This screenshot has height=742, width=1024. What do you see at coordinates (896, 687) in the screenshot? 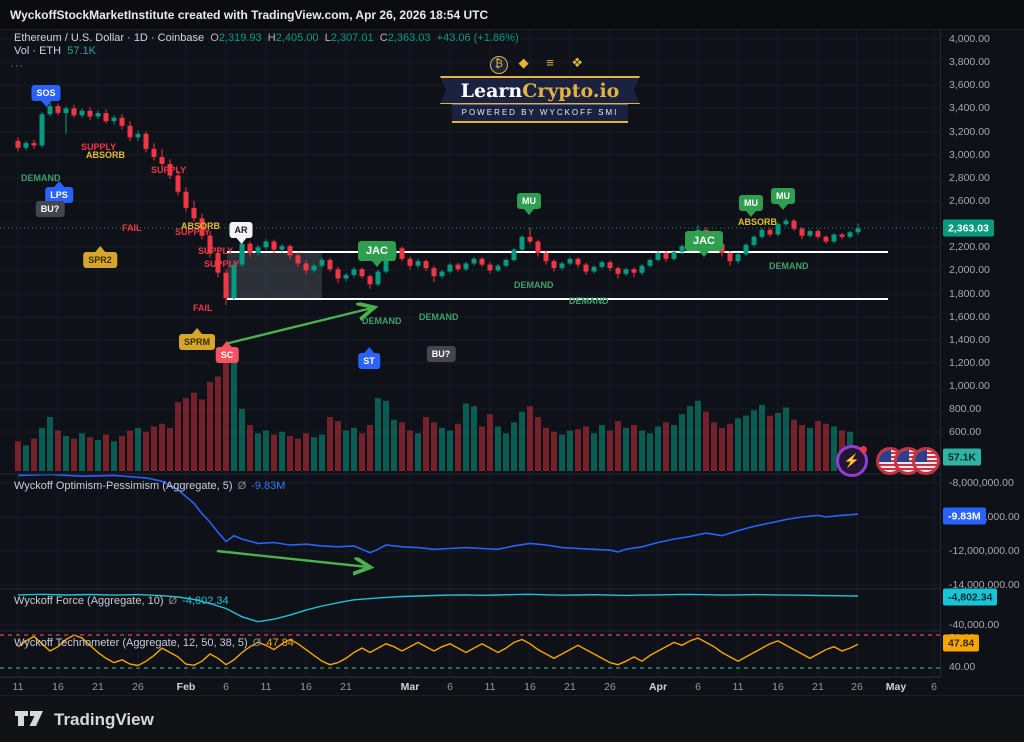
I see `time-label: May` at bounding box center [896, 687].